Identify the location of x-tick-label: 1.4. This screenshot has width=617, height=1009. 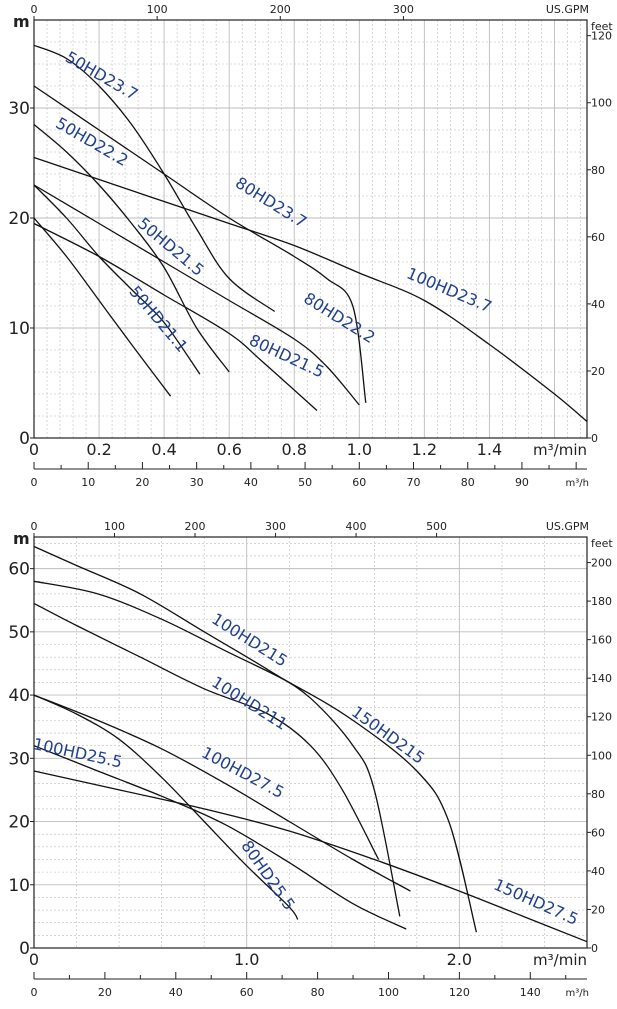
(489, 449).